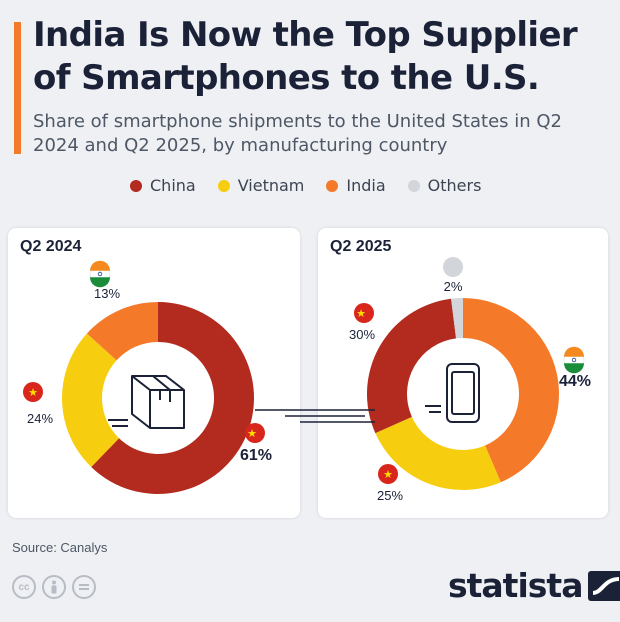 The height and width of the screenshot is (622, 620). I want to click on attribution-icon, so click(54, 587).